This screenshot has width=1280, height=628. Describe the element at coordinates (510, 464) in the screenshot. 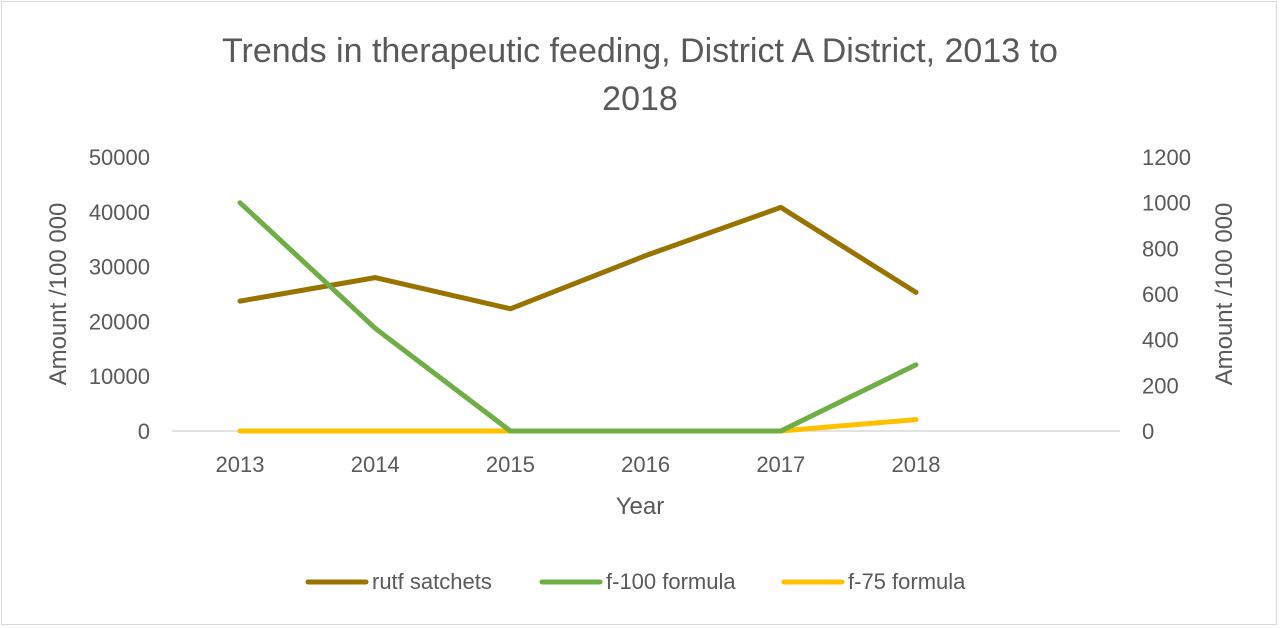

I see `x-tick-label: 2015` at that location.